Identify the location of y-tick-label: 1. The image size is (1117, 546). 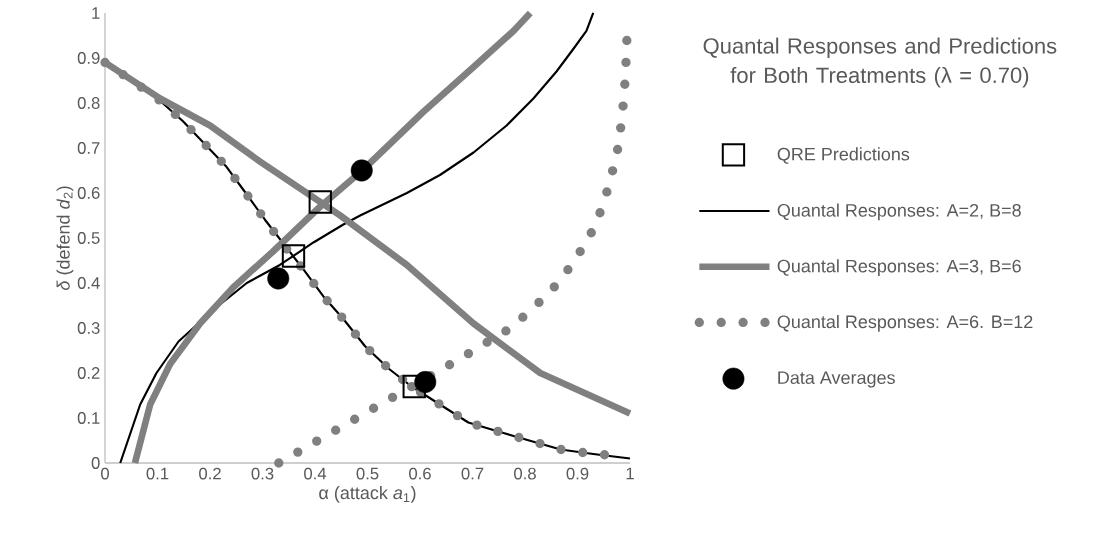
(96, 13).